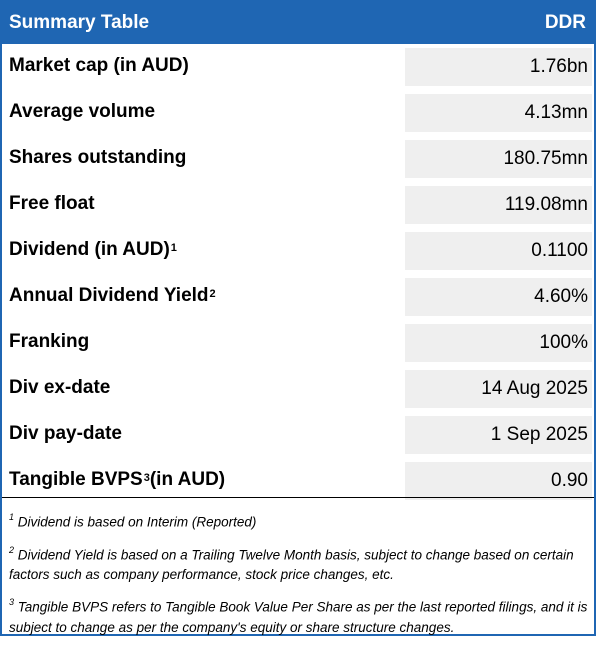 This screenshot has width=596, height=646. I want to click on row-label: Market cap (in AUD), so click(99, 65).